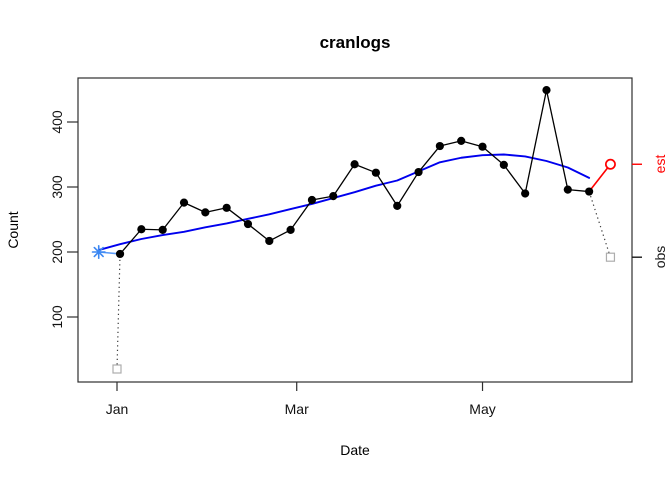 Image resolution: width=672 pixels, height=480 pixels. What do you see at coordinates (355, 450) in the screenshot?
I see `x-axis-title: Date` at bounding box center [355, 450].